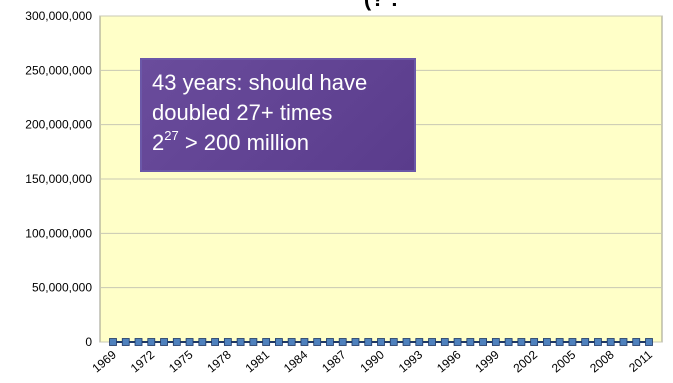 The width and height of the screenshot is (673, 383). I want to click on y-tick-label: 300,000,000, so click(58, 16).